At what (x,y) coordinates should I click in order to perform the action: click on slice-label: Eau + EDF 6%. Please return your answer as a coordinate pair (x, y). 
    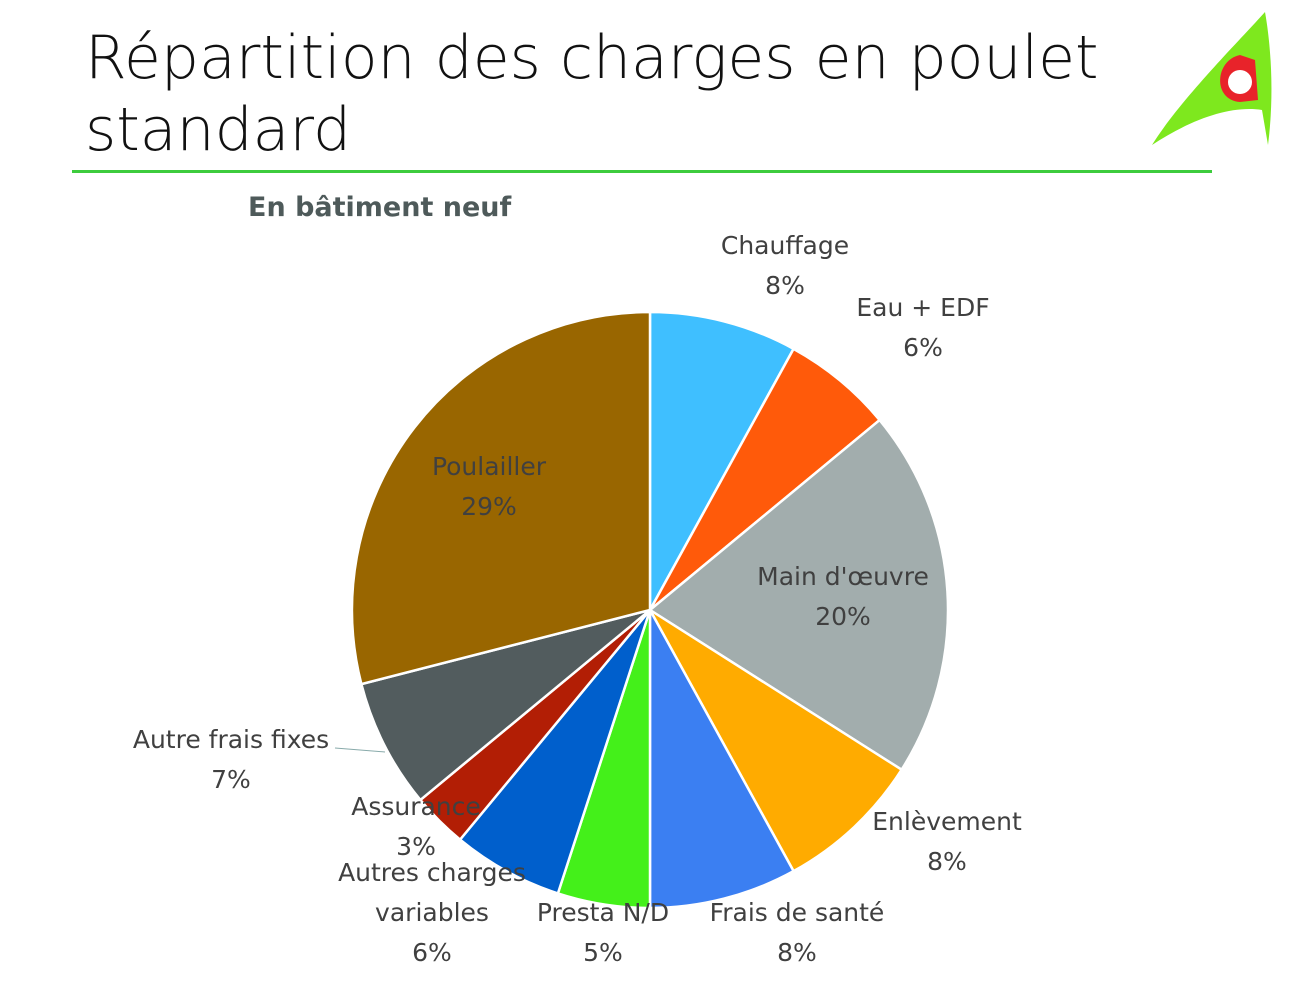
    Looking at the image, I should click on (922, 328).